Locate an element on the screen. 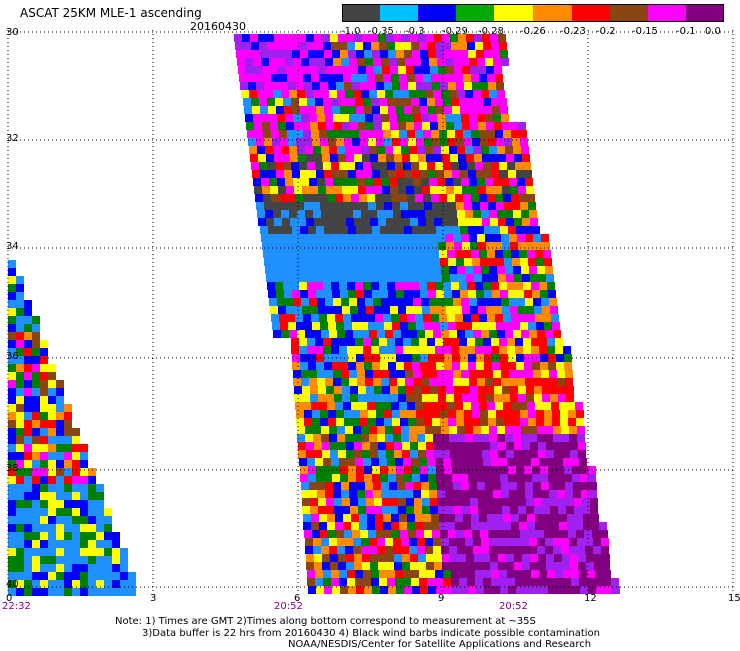 This screenshot has width=740, height=651. scale-label: -0.35 is located at coordinates (381, 31).